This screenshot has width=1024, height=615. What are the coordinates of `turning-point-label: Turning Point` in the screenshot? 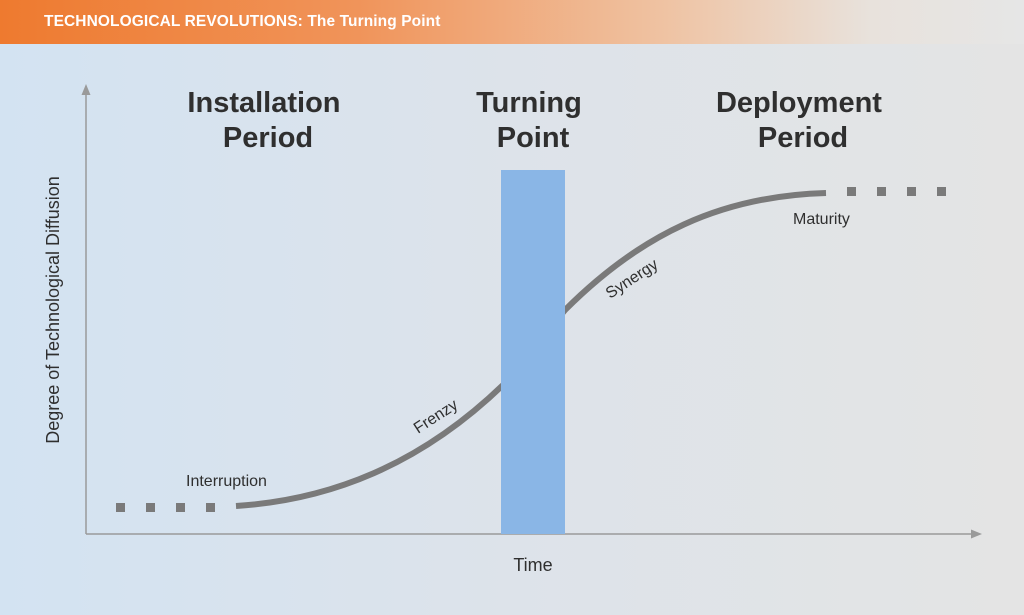 It's located at (533, 120).